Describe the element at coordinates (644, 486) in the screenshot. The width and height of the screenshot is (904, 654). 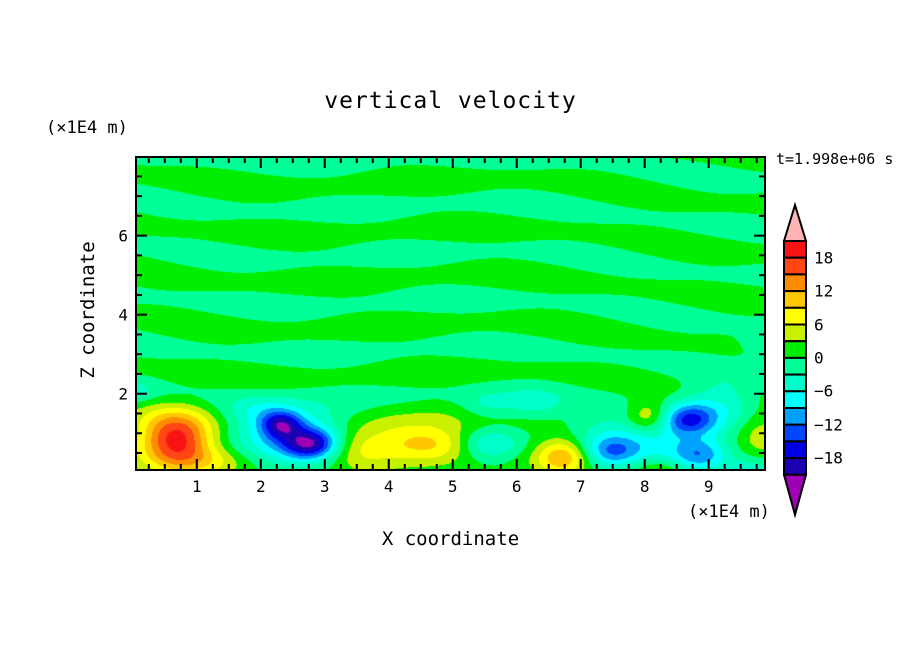
I see `x-tick-label: 8` at that location.